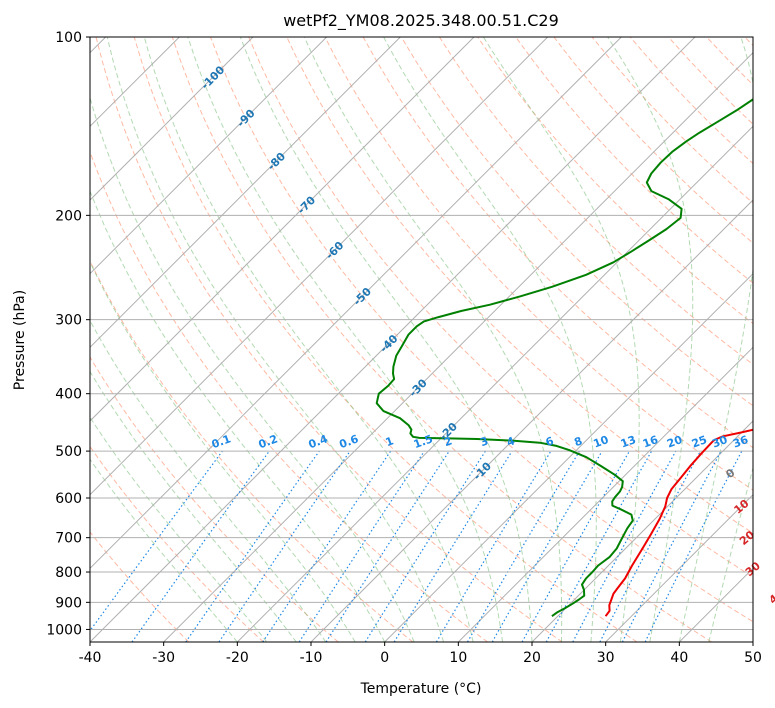  What do you see at coordinates (601, 442) in the screenshot?
I see `mixing-ratio-label: 10` at bounding box center [601, 442].